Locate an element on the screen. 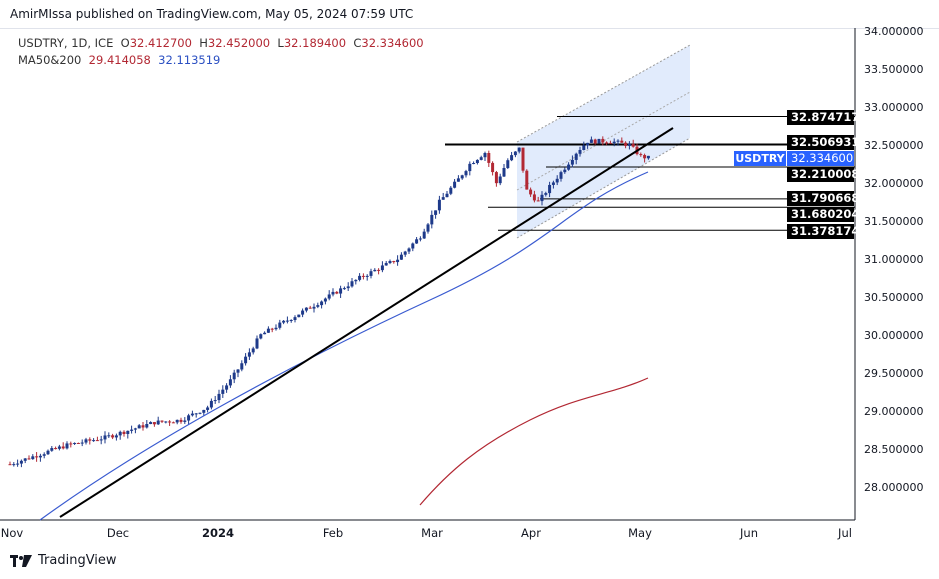 This screenshot has width=939, height=579. symbol: USDTRY, 1D, ICE is located at coordinates (66, 43).